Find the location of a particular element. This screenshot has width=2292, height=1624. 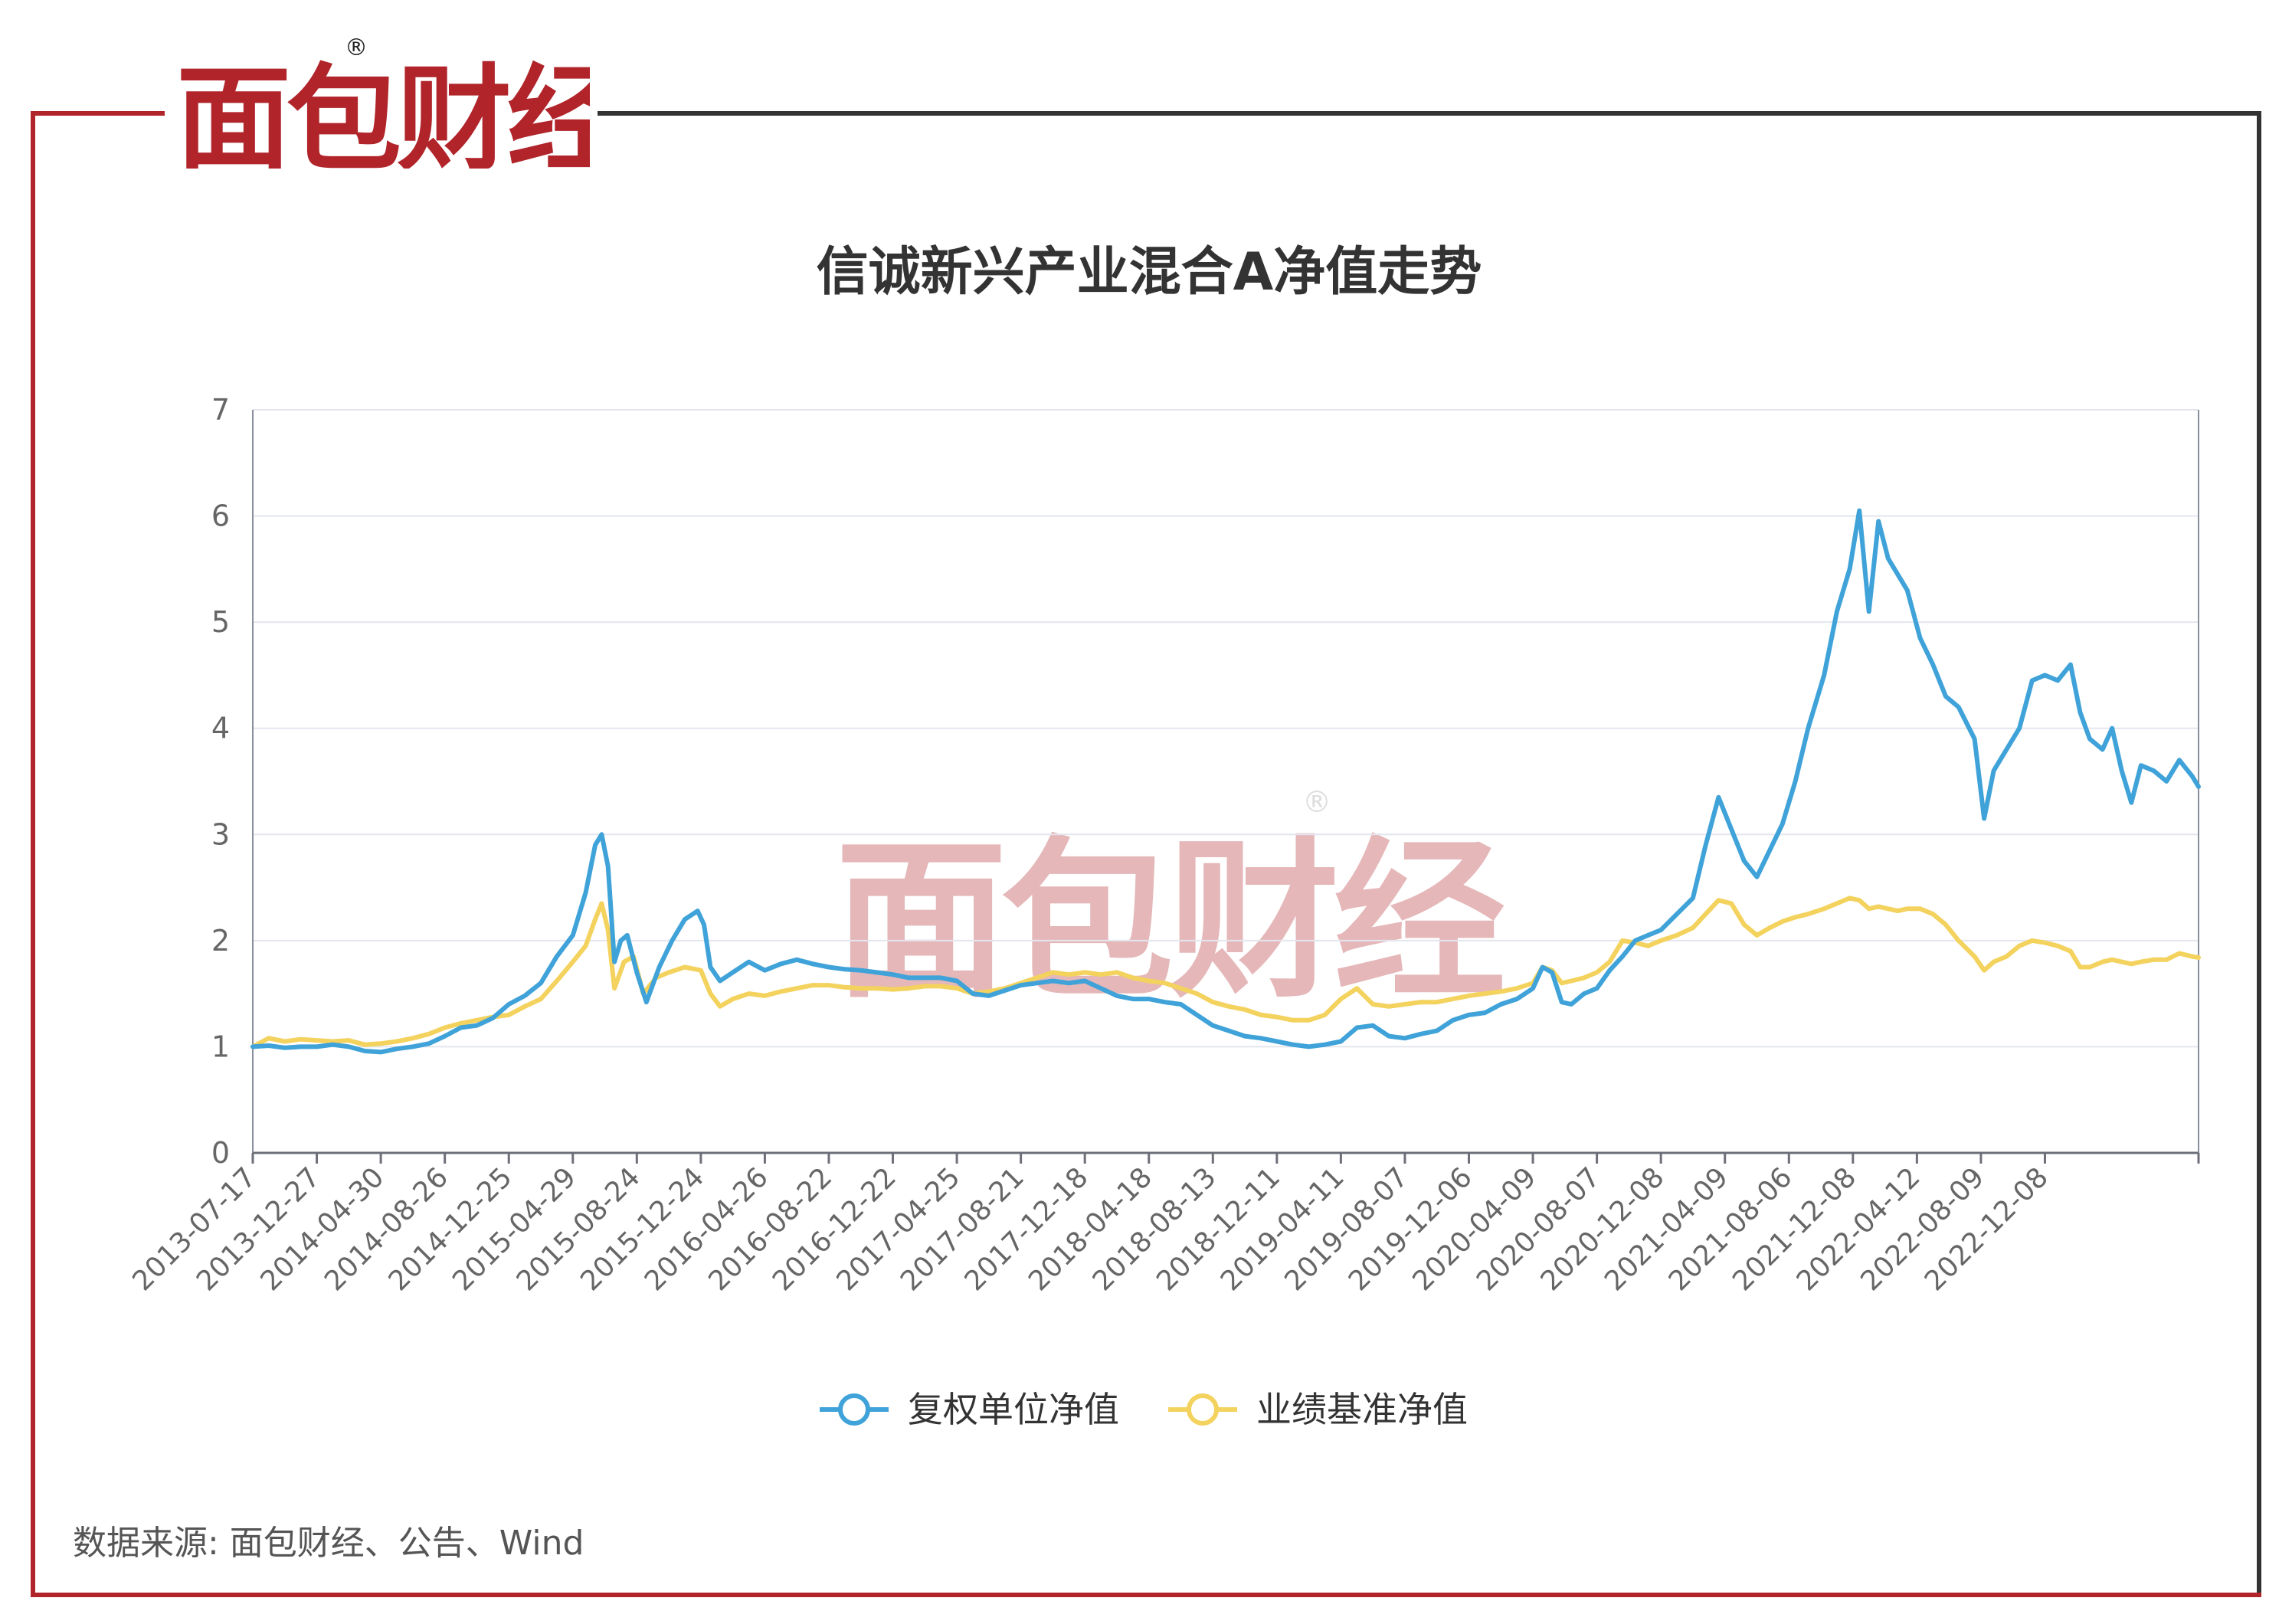

frame-left-rule is located at coordinates (33, 854).